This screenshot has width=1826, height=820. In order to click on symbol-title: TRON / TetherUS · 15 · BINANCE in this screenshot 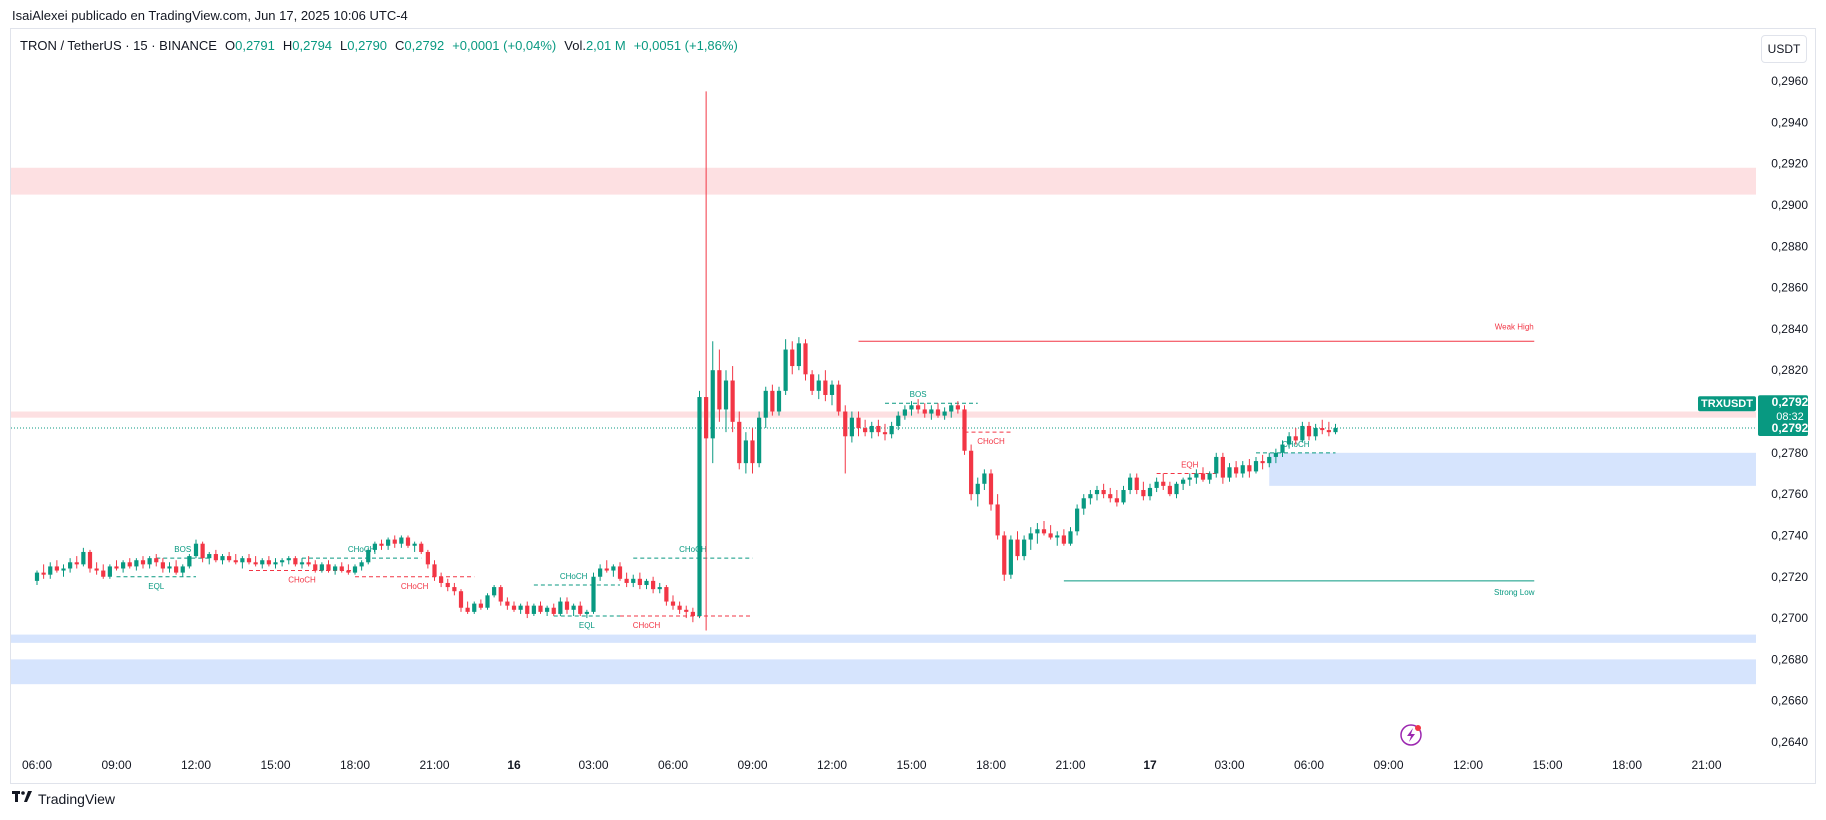, I will do `click(118, 45)`.